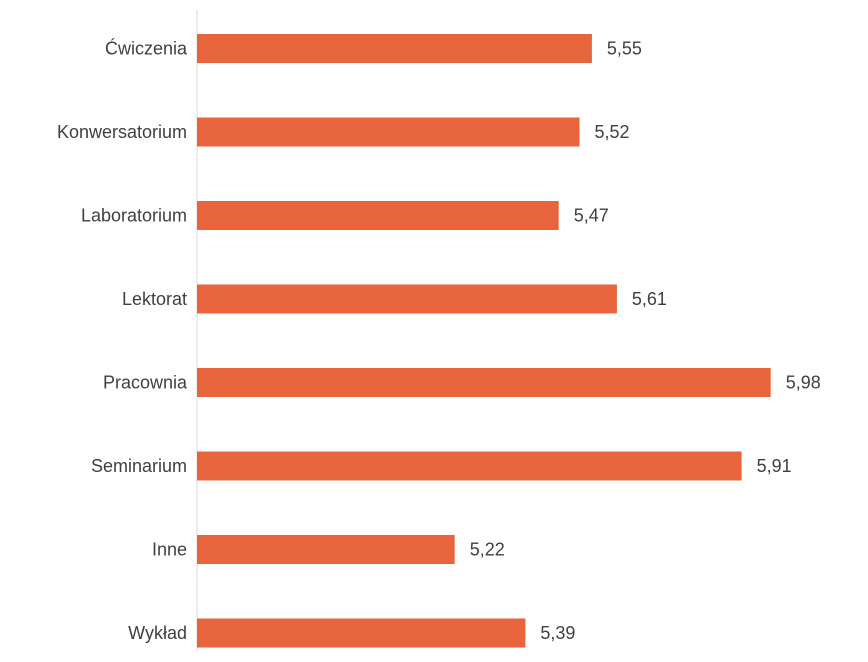 The height and width of the screenshot is (662, 868). I want to click on category-label: Ćwiczenia, so click(146, 48).